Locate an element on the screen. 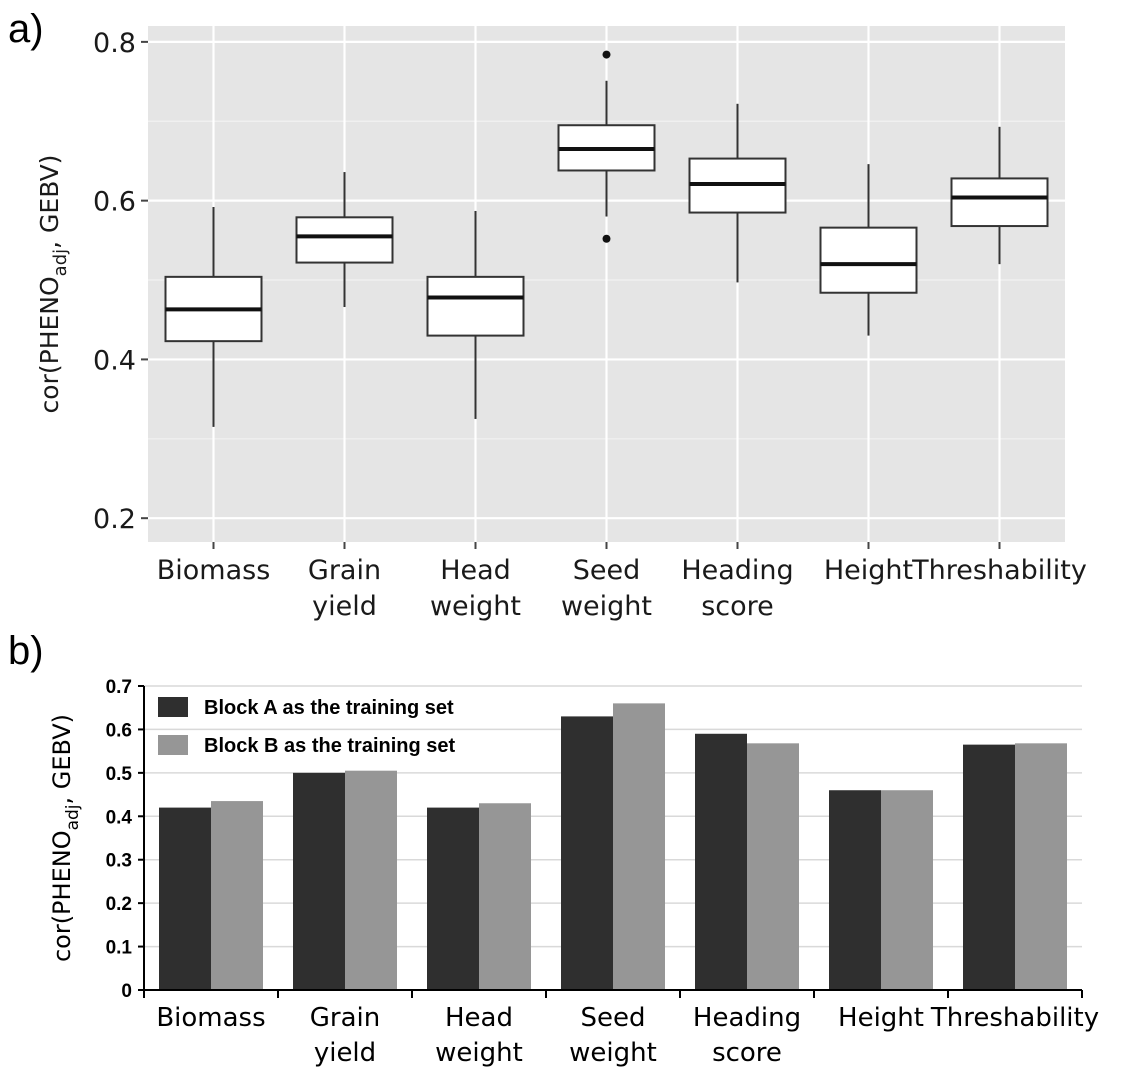  legend-label: Block B as the training set is located at coordinates (330, 746).